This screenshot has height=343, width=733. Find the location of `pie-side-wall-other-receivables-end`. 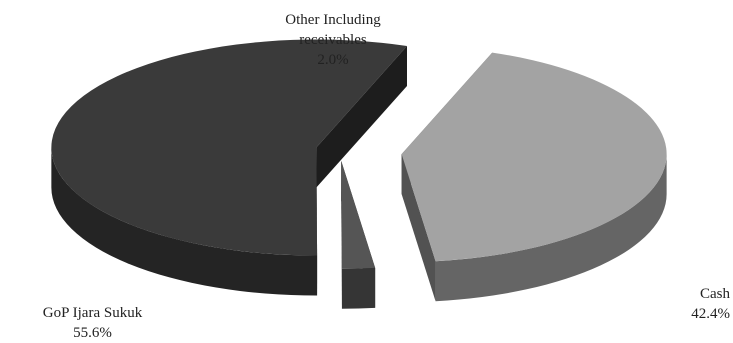

pie-side-wall-other-receivables-end is located at coordinates (341, 234).